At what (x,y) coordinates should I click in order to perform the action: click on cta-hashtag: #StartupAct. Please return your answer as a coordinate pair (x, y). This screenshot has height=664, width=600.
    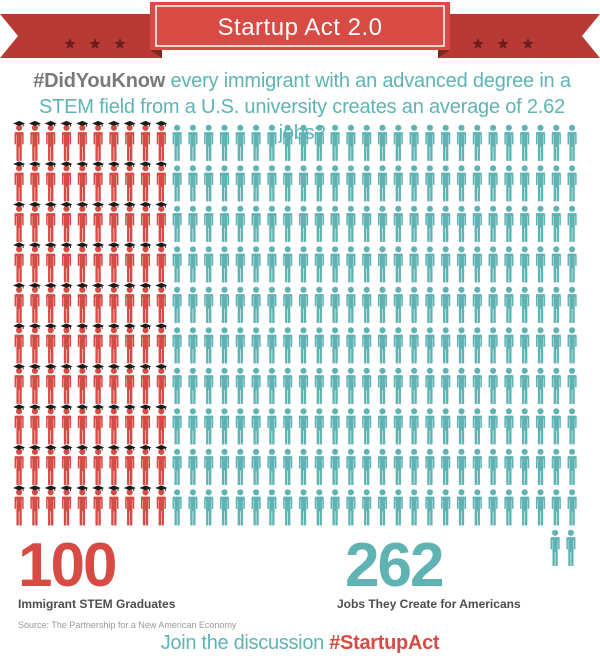
    Looking at the image, I should click on (384, 643).